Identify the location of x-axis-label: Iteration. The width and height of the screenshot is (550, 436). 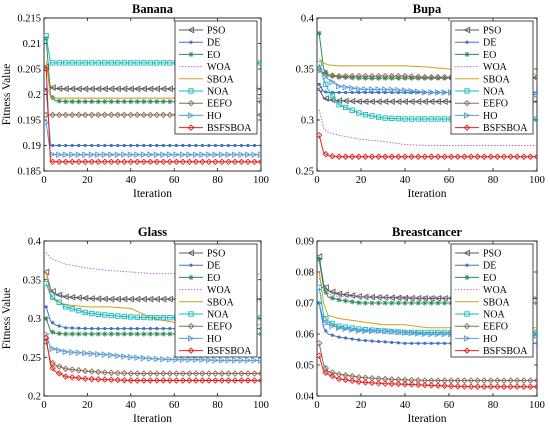
(152, 194).